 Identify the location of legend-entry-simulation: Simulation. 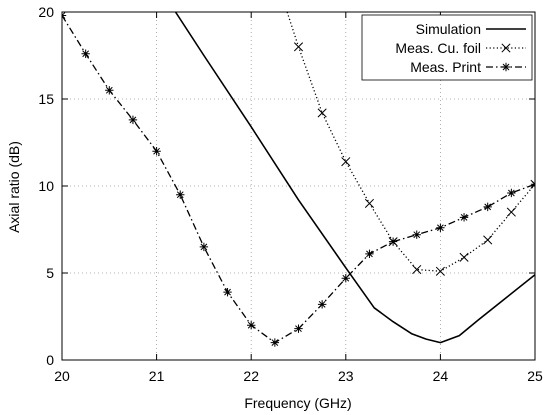
(471, 29).